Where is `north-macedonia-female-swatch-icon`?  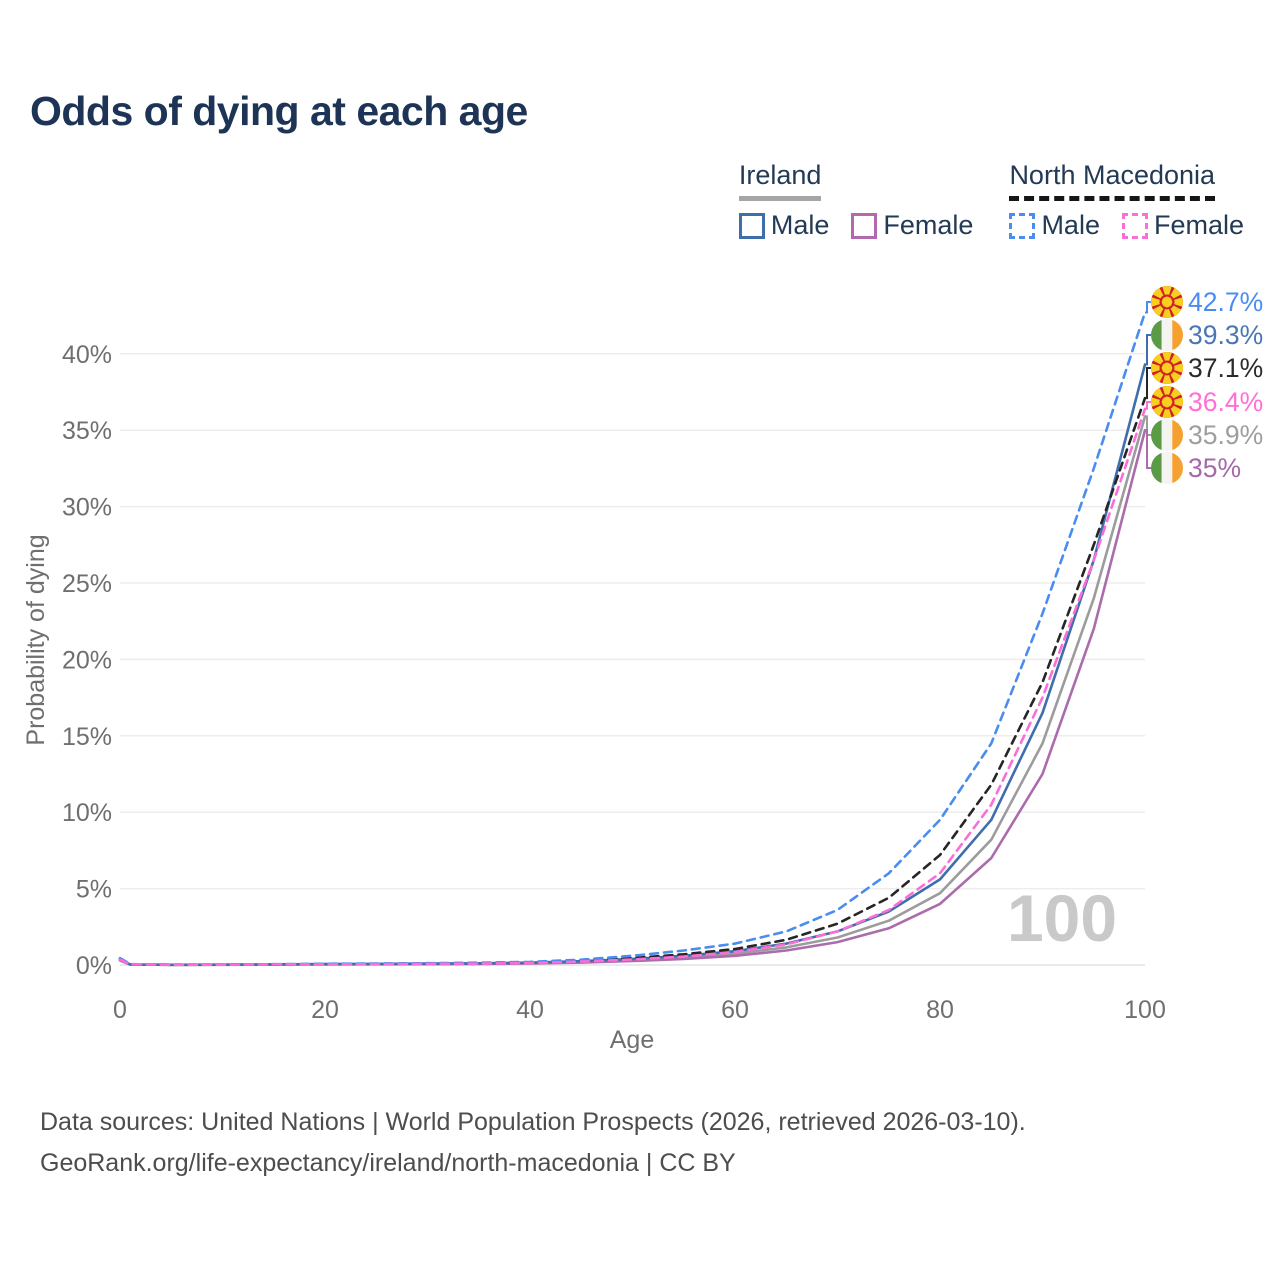 north-macedonia-female-swatch-icon is located at coordinates (1134, 225).